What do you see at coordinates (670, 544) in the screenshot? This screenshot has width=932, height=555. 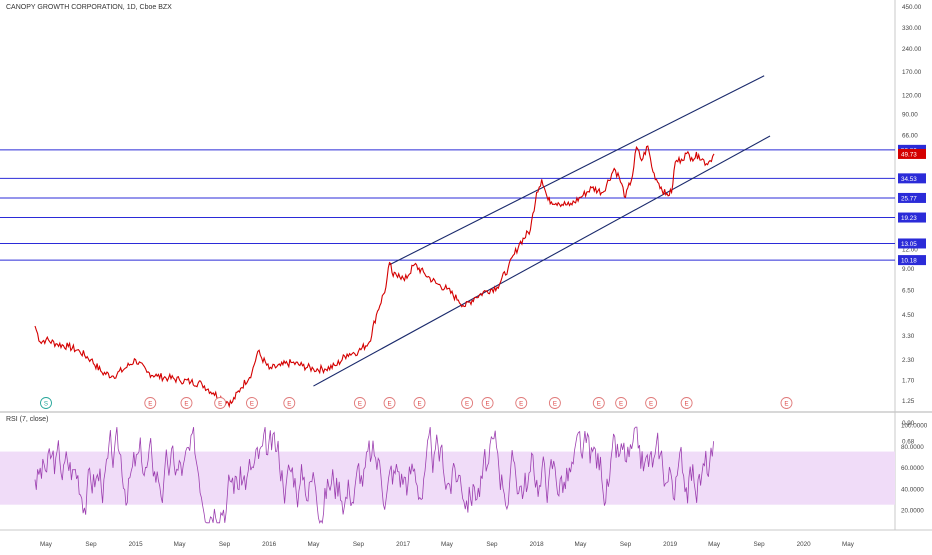 I see `time-tick-label: 2019` at bounding box center [670, 544].